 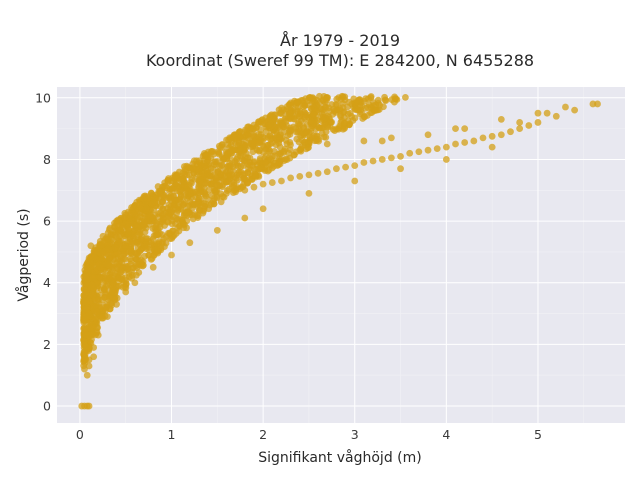 I want to click on y-tick-label: 4, so click(x=47, y=282).